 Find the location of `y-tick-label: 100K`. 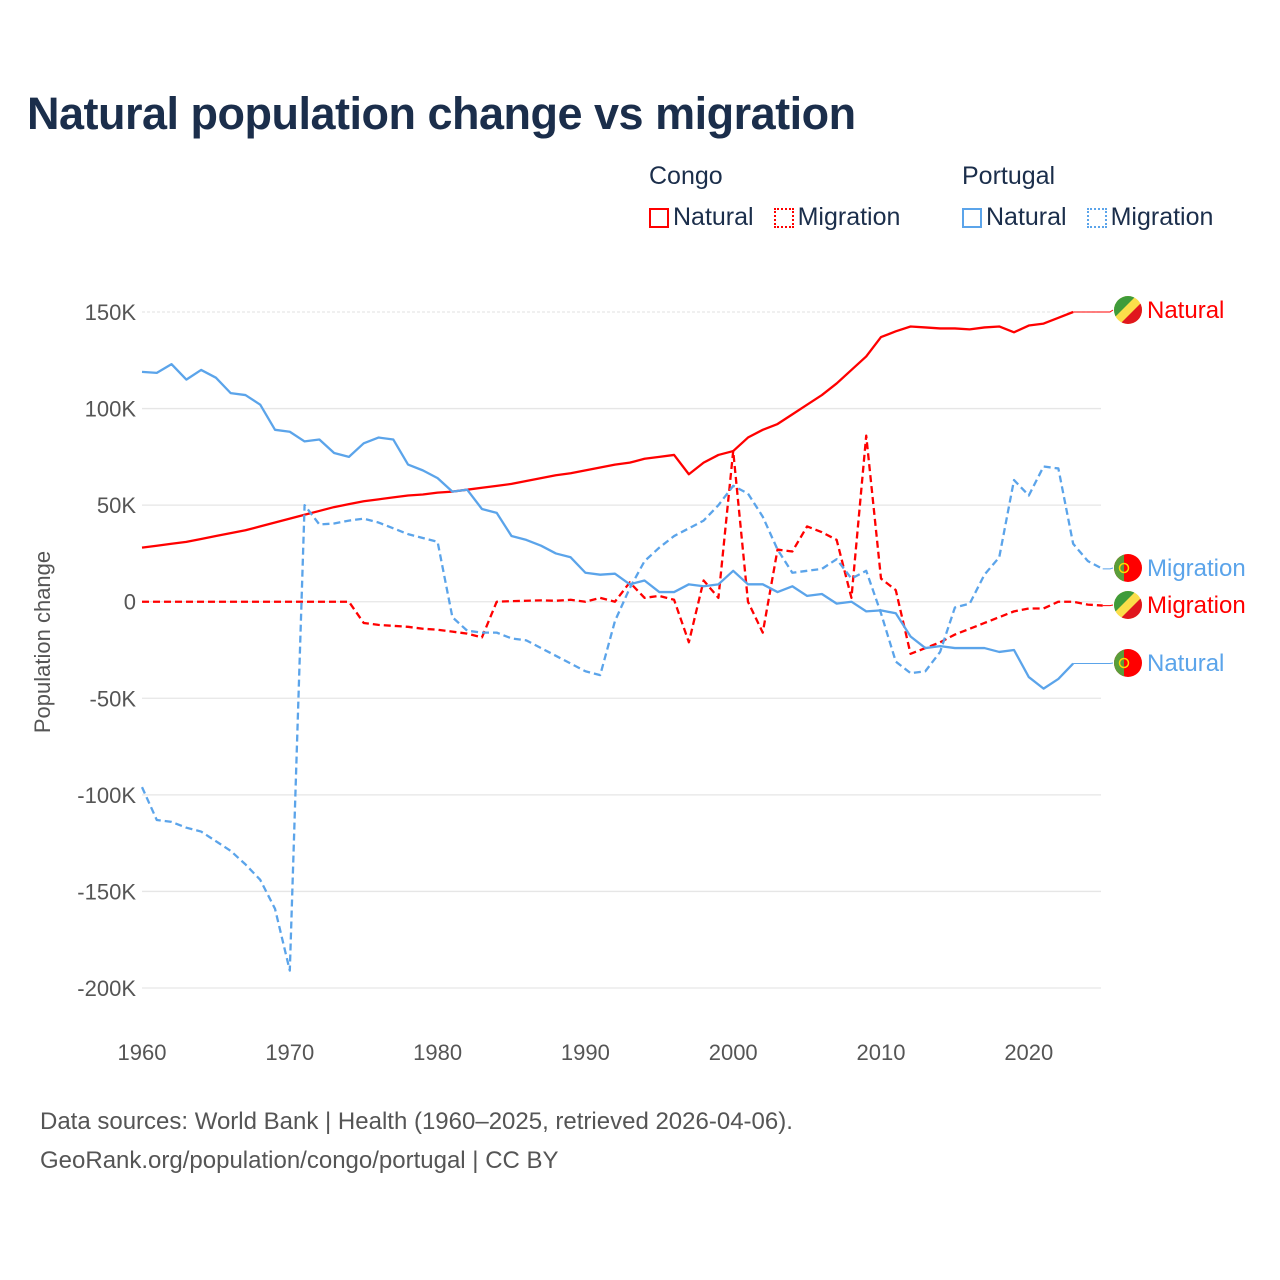

y-tick-label: 100K is located at coordinates (111, 409).